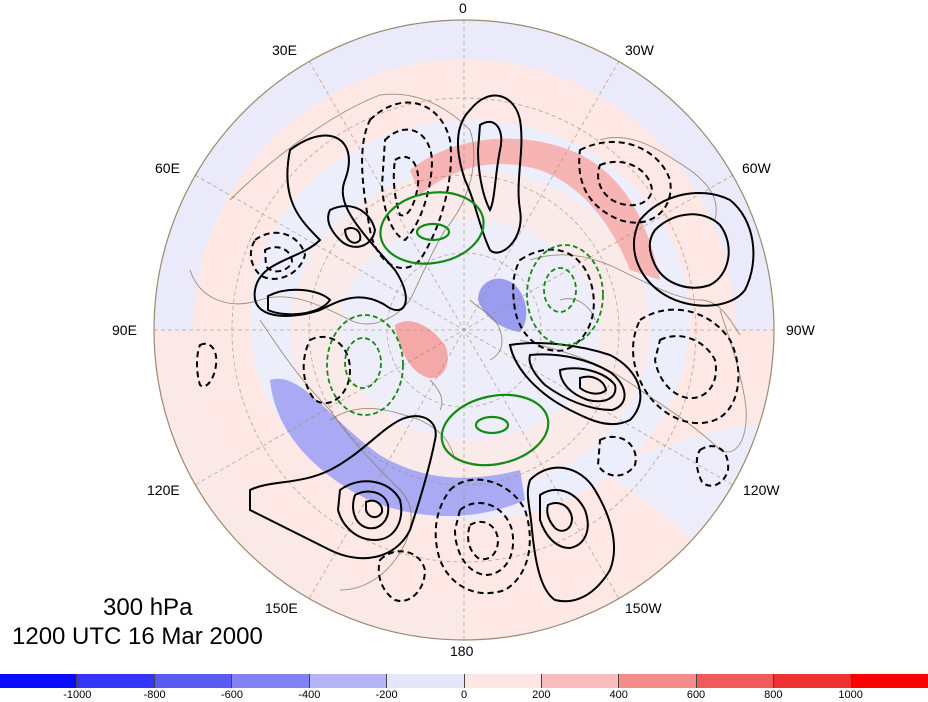 The width and height of the screenshot is (928, 702). Describe the element at coordinates (643, 608) in the screenshot. I see `lon-label-150w: 150W` at that location.